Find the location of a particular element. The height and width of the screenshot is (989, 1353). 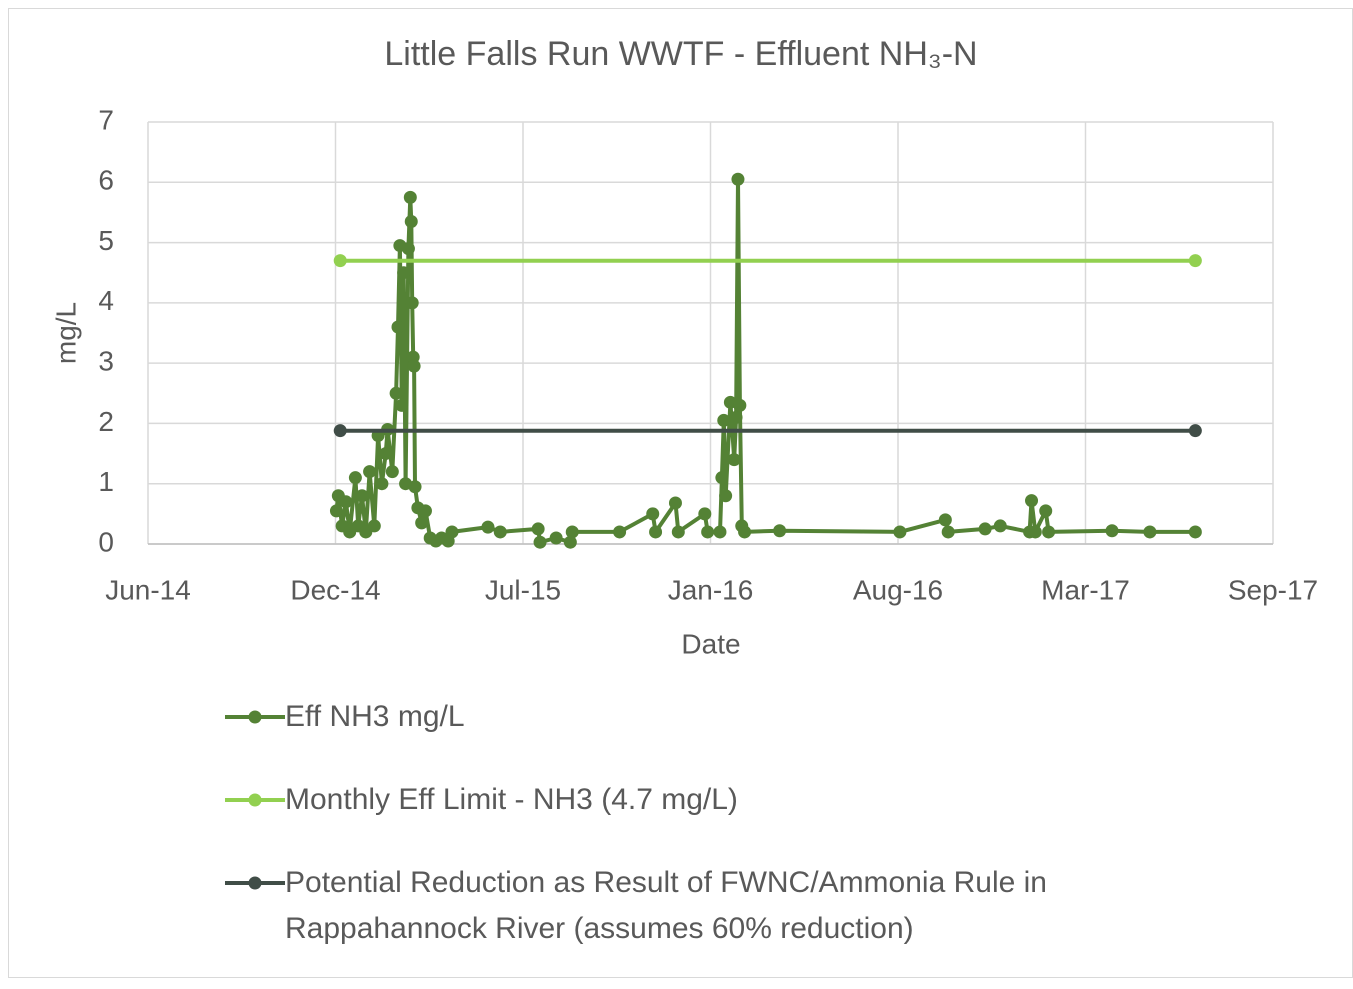

y-tick-label: 3 is located at coordinates (106, 361).